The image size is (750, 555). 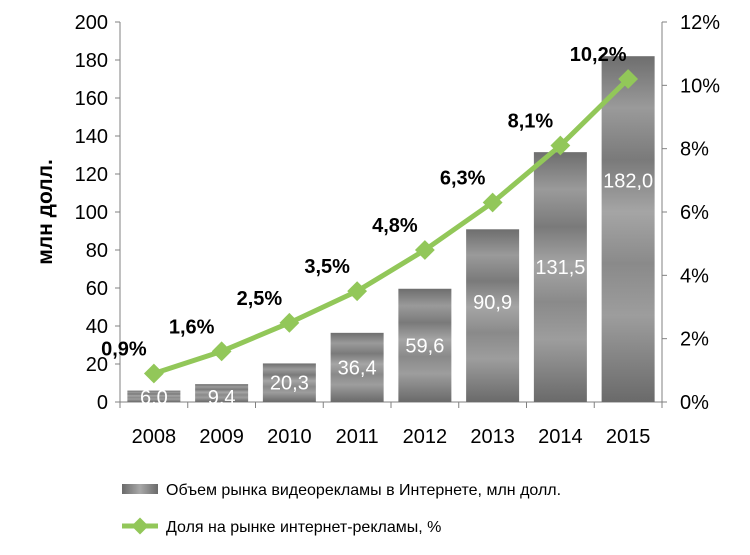 What do you see at coordinates (492, 437) in the screenshot?
I see `x-tick-label: 2013` at bounding box center [492, 437].